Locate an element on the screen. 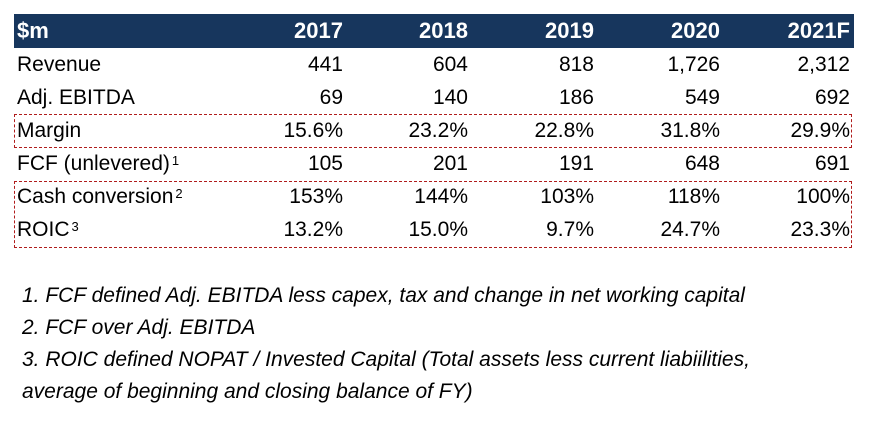 The image size is (881, 421). table-cell: 201 is located at coordinates (450, 163).